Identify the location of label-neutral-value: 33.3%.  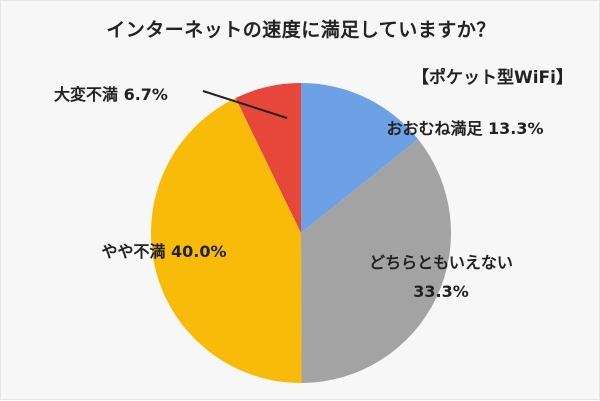
(441, 291).